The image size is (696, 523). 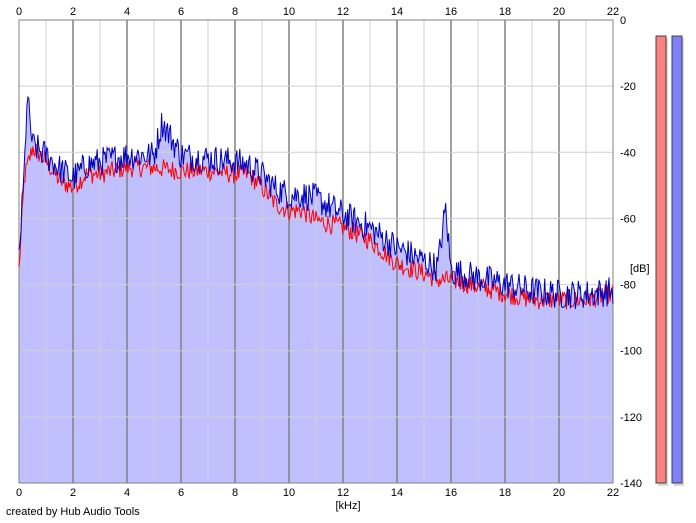 I want to click on credit-text: created by Hub Audio Tools, so click(x=73, y=512).